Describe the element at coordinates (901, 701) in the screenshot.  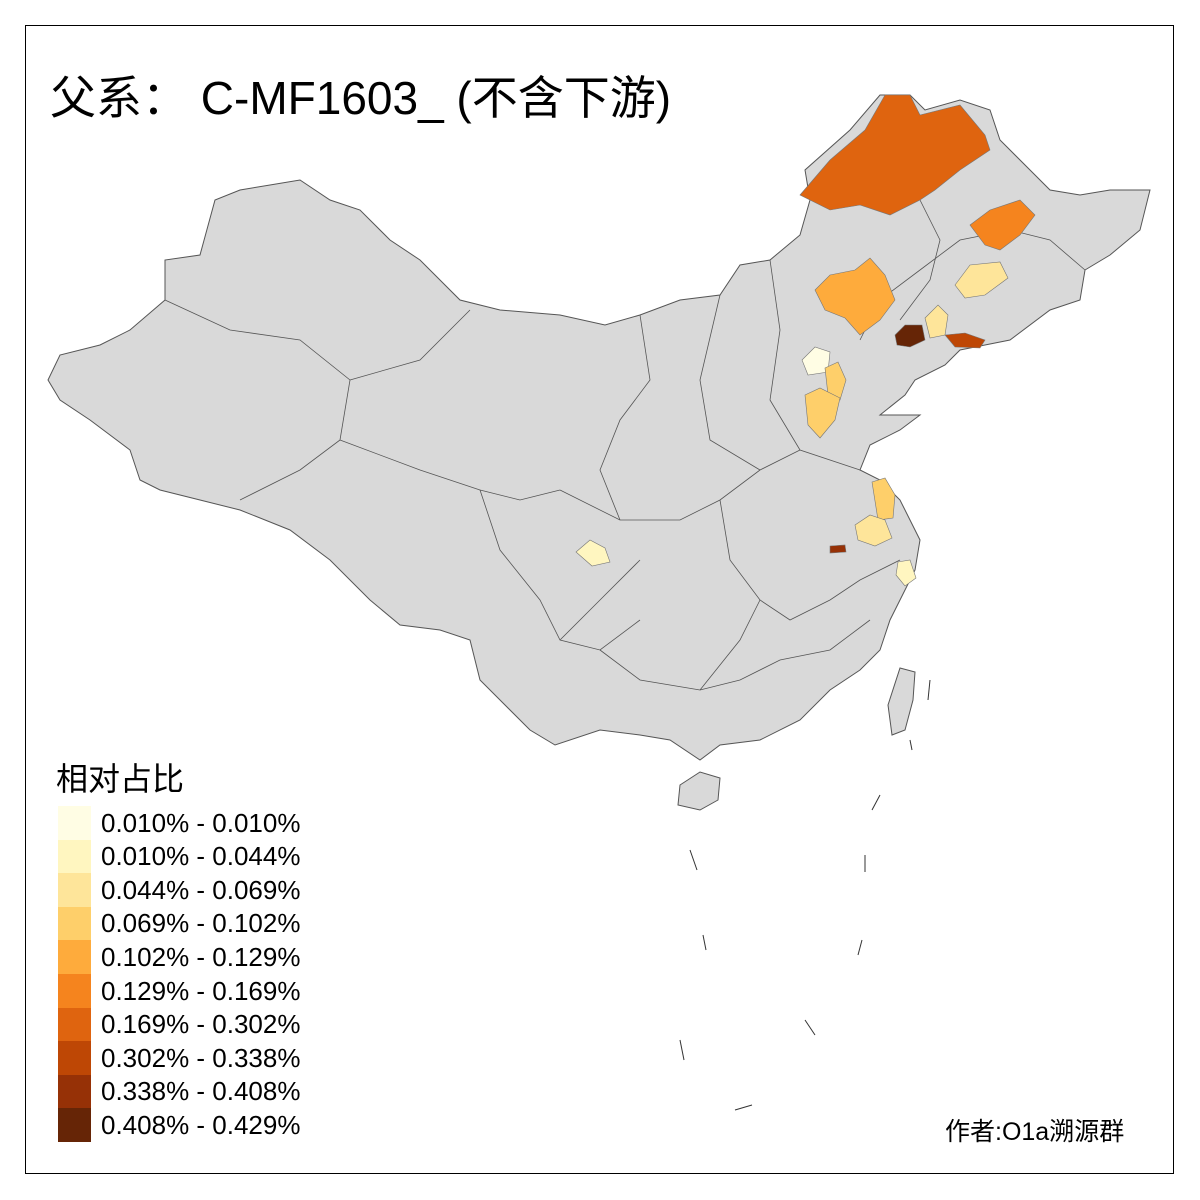
I see `taiwan` at that location.